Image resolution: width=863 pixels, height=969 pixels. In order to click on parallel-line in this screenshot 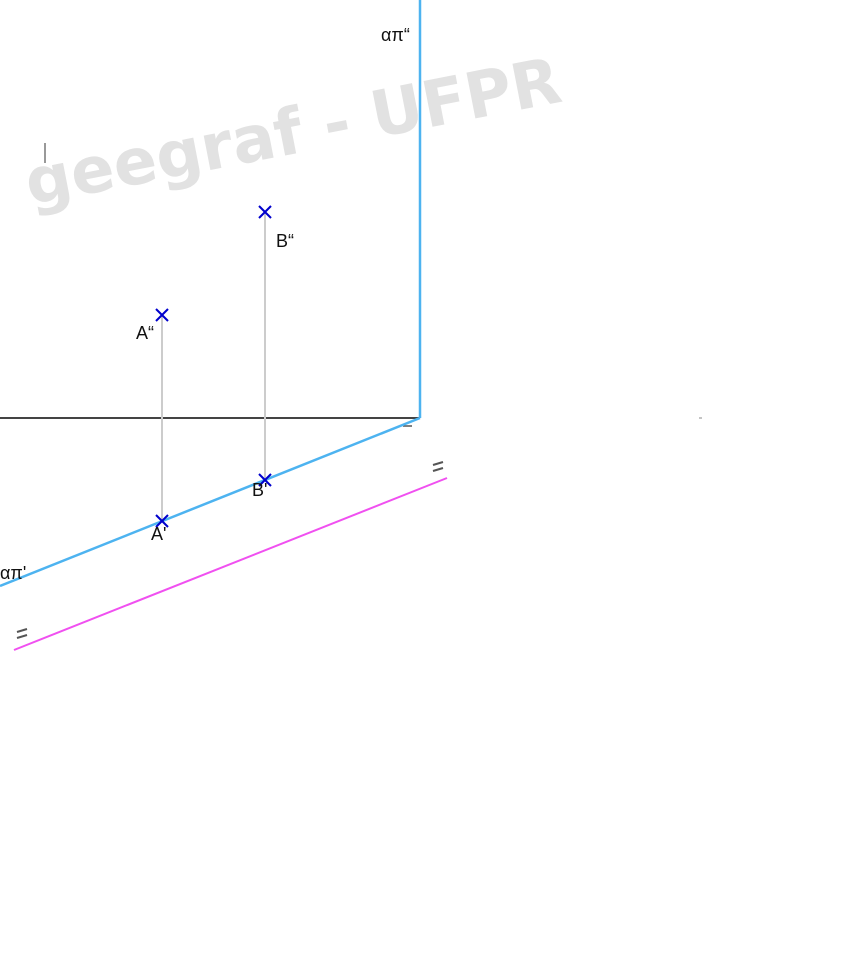, I will do `click(230, 564)`.